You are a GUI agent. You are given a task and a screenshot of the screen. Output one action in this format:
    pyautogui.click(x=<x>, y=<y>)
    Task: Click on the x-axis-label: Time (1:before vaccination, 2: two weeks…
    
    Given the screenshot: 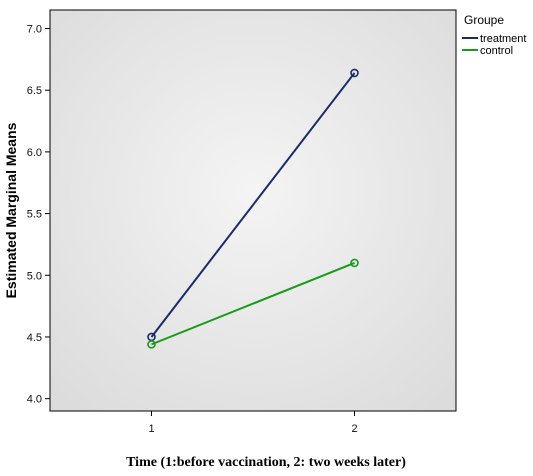 What is the action you would take?
    pyautogui.click(x=266, y=462)
    